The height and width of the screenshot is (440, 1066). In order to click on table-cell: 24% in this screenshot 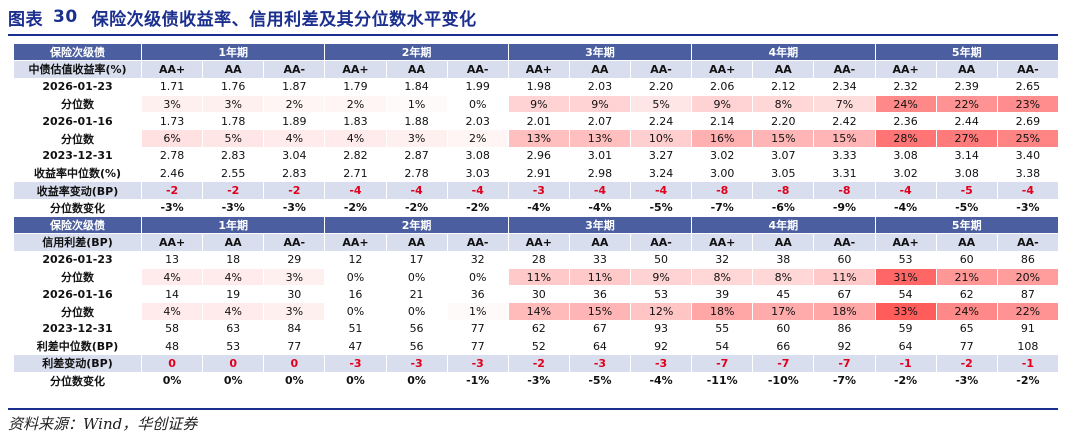, I will do `click(905, 104)`.